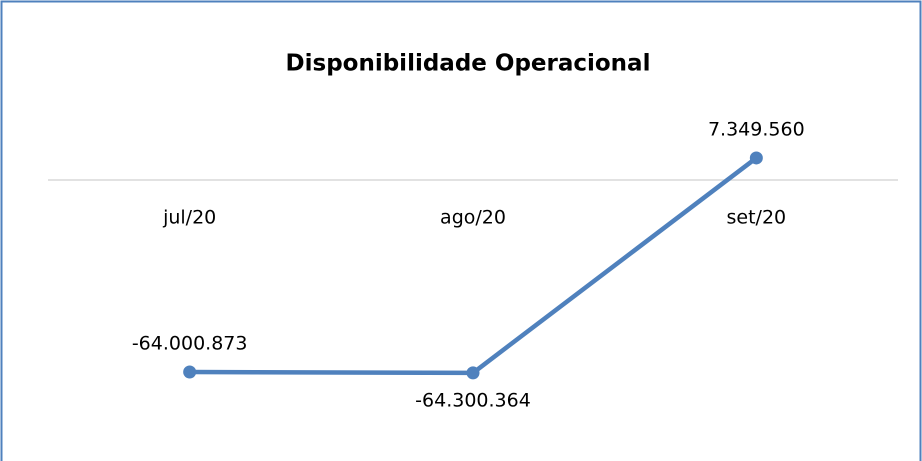 The width and height of the screenshot is (922, 461). What do you see at coordinates (189, 218) in the screenshot?
I see `x-tick-label: jul/20` at bounding box center [189, 218].